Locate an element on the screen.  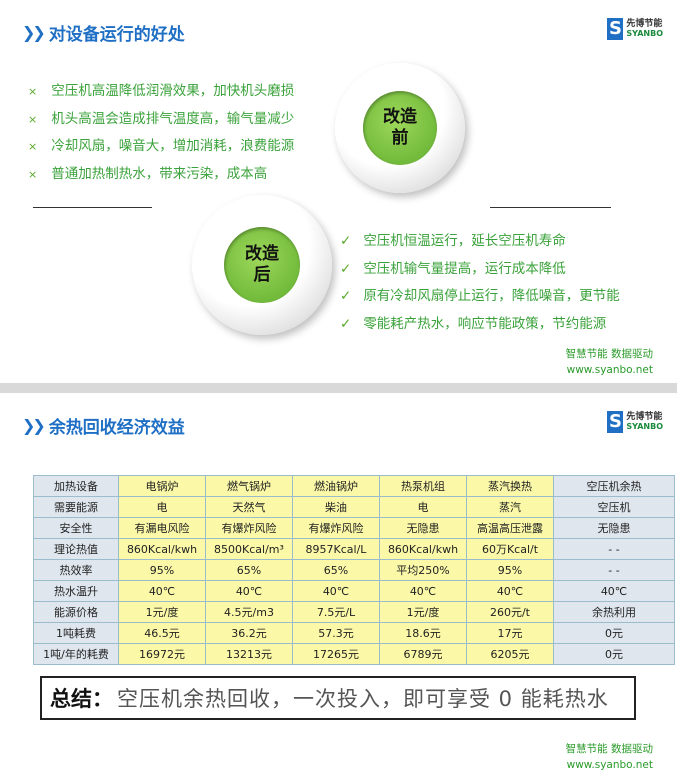
table-cell: 有漏电风险 is located at coordinates (162, 528).